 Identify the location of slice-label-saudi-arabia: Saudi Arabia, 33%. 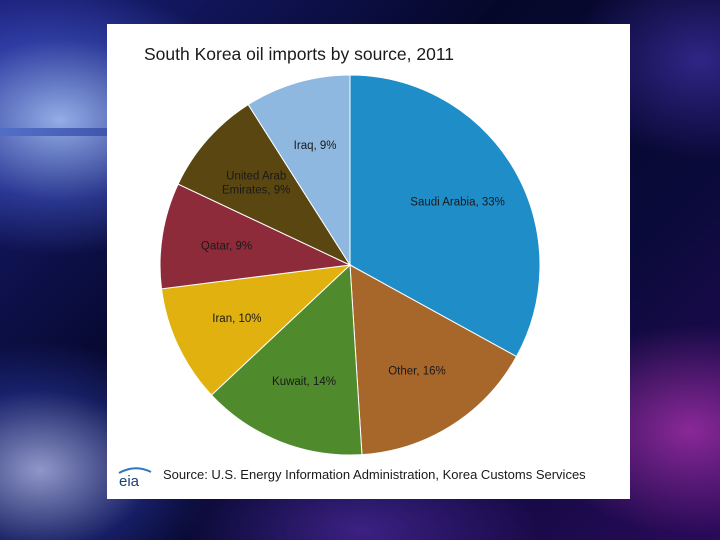
(457, 202).